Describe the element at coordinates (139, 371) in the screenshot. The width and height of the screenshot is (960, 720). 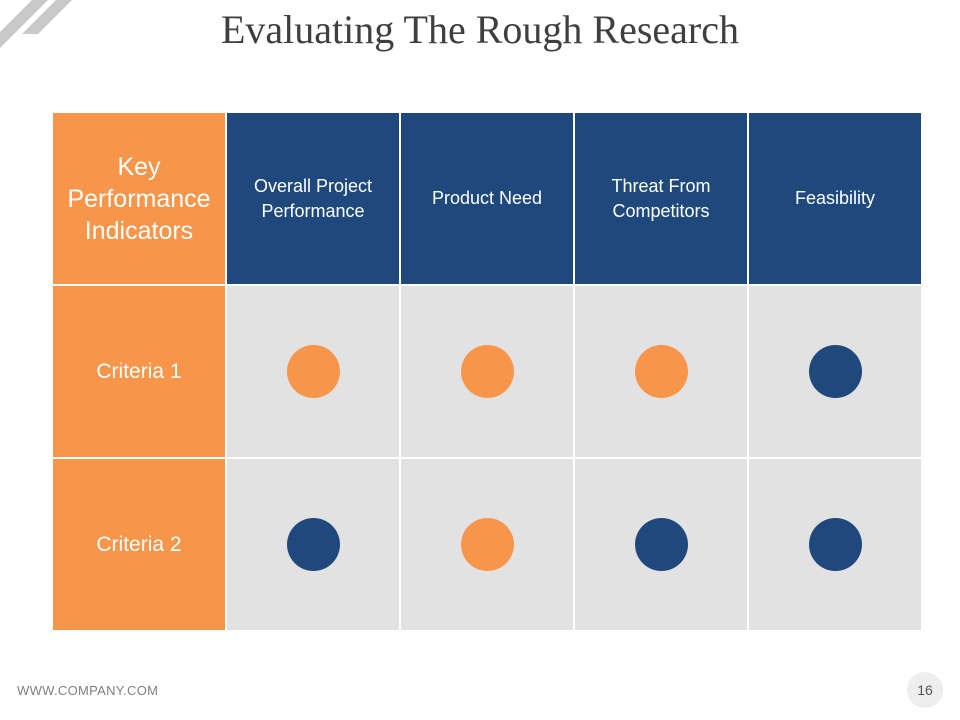
I see `row-label-criteria-1: Criteria 1` at that location.